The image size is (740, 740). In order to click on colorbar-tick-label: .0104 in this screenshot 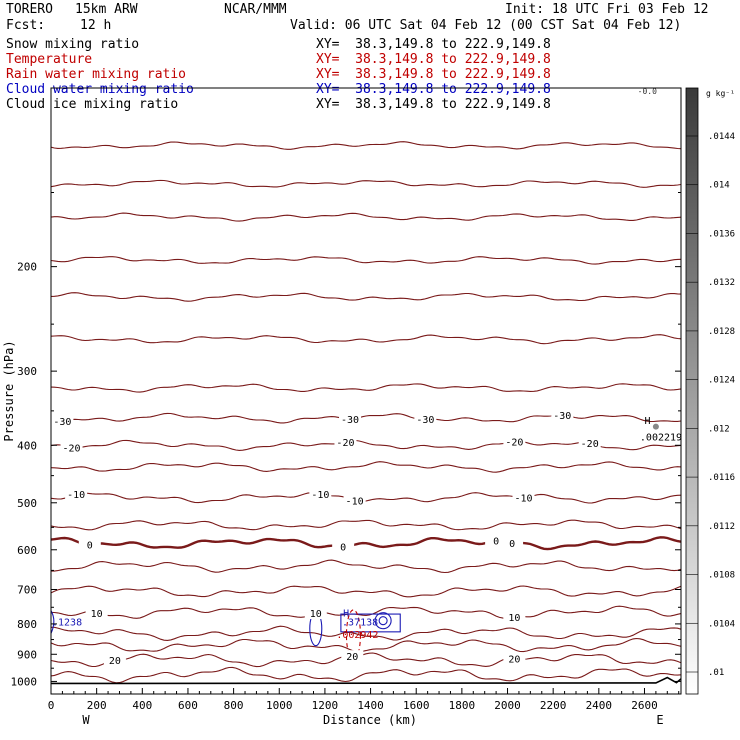, I will do `click(721, 624)`.